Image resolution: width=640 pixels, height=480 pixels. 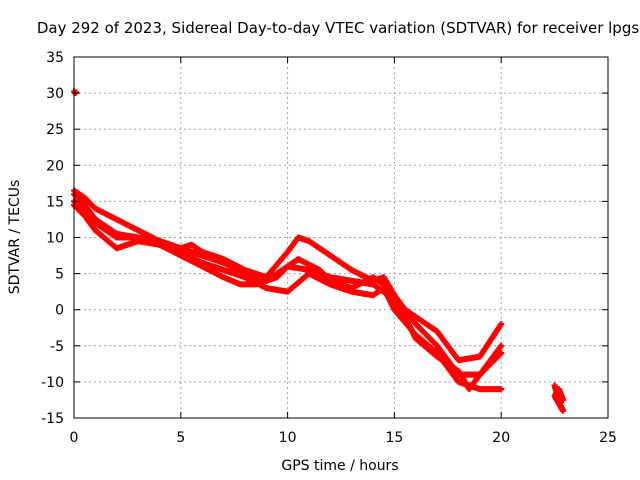 What do you see at coordinates (55, 202) in the screenshot?
I see `y-tick-label: 15` at bounding box center [55, 202].